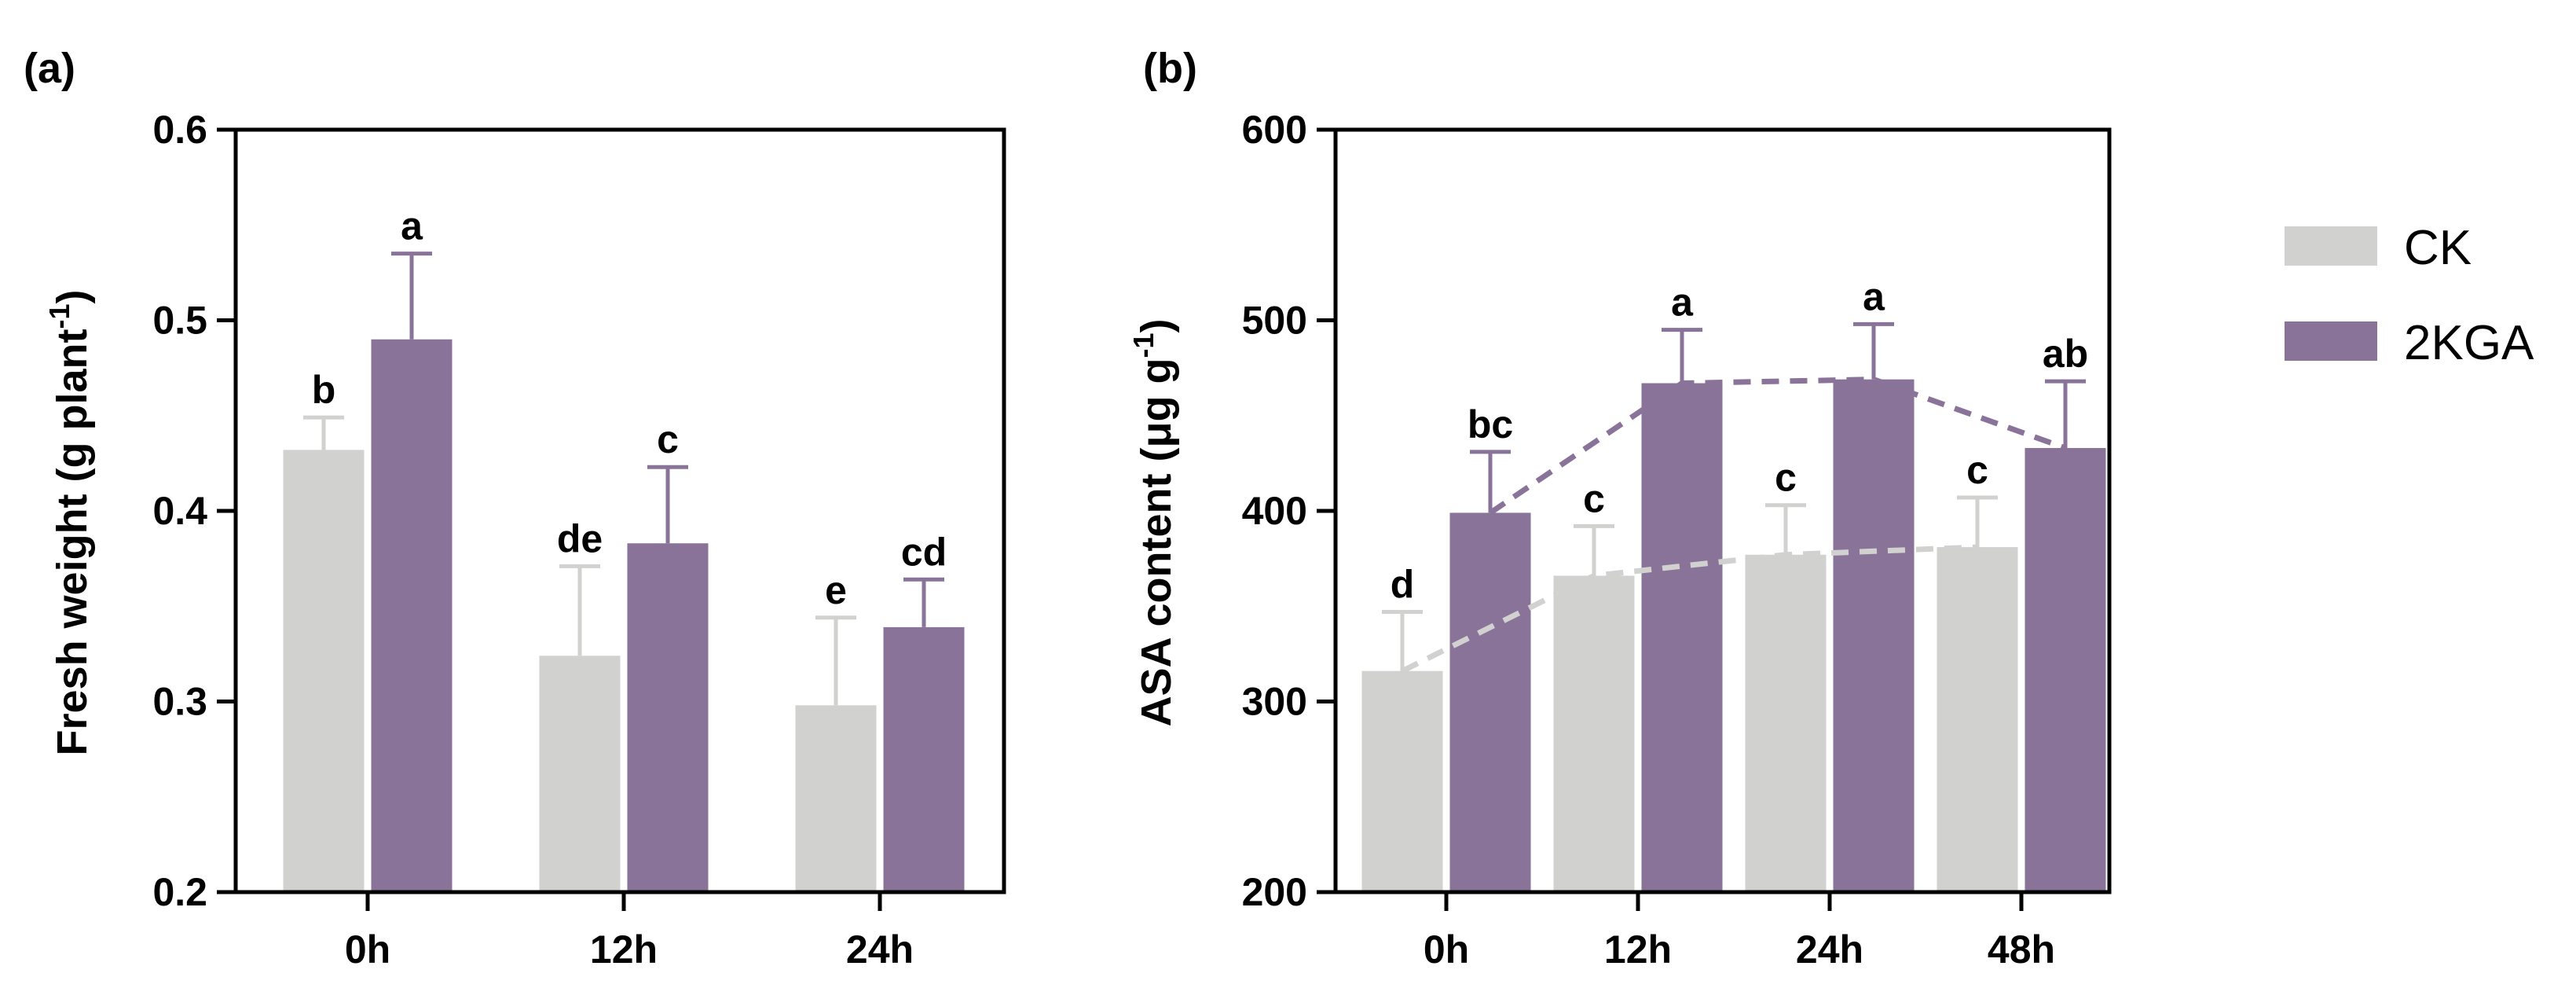 The height and width of the screenshot is (999, 2576). I want to click on bar-b-2kga-48h, so click(2065, 669).